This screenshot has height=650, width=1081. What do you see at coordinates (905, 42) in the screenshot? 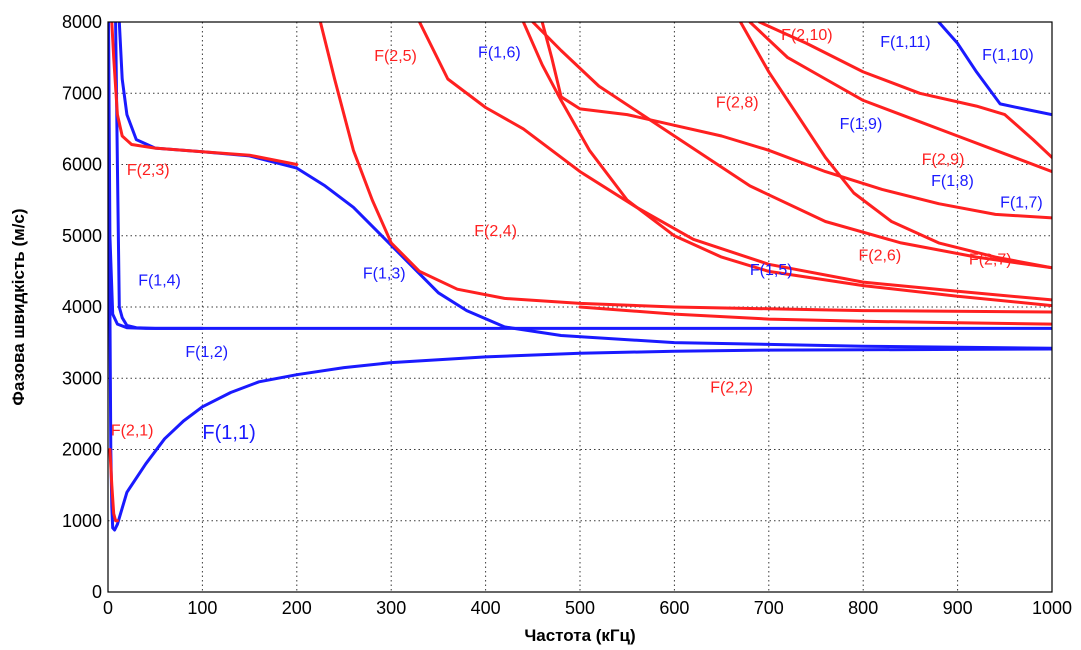
I see `curve-label: F(1,11)` at bounding box center [905, 42].